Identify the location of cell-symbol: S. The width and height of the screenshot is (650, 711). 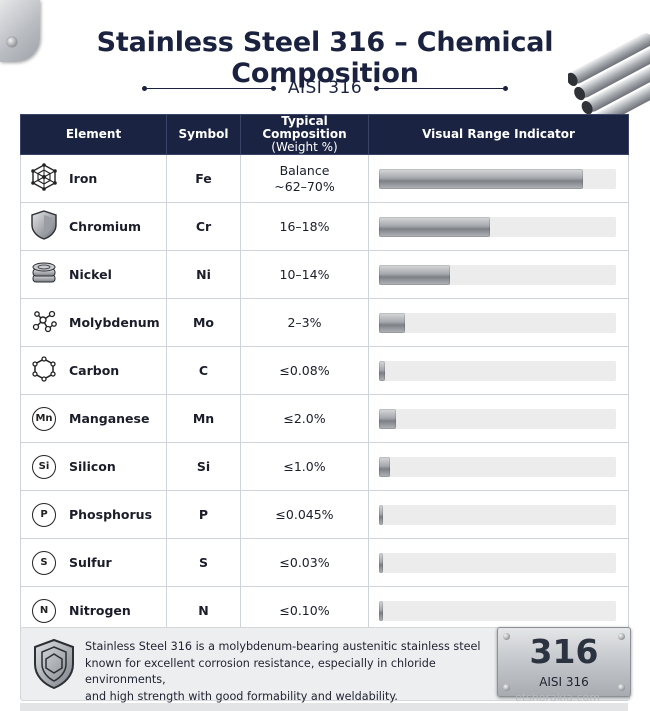
(203, 562).